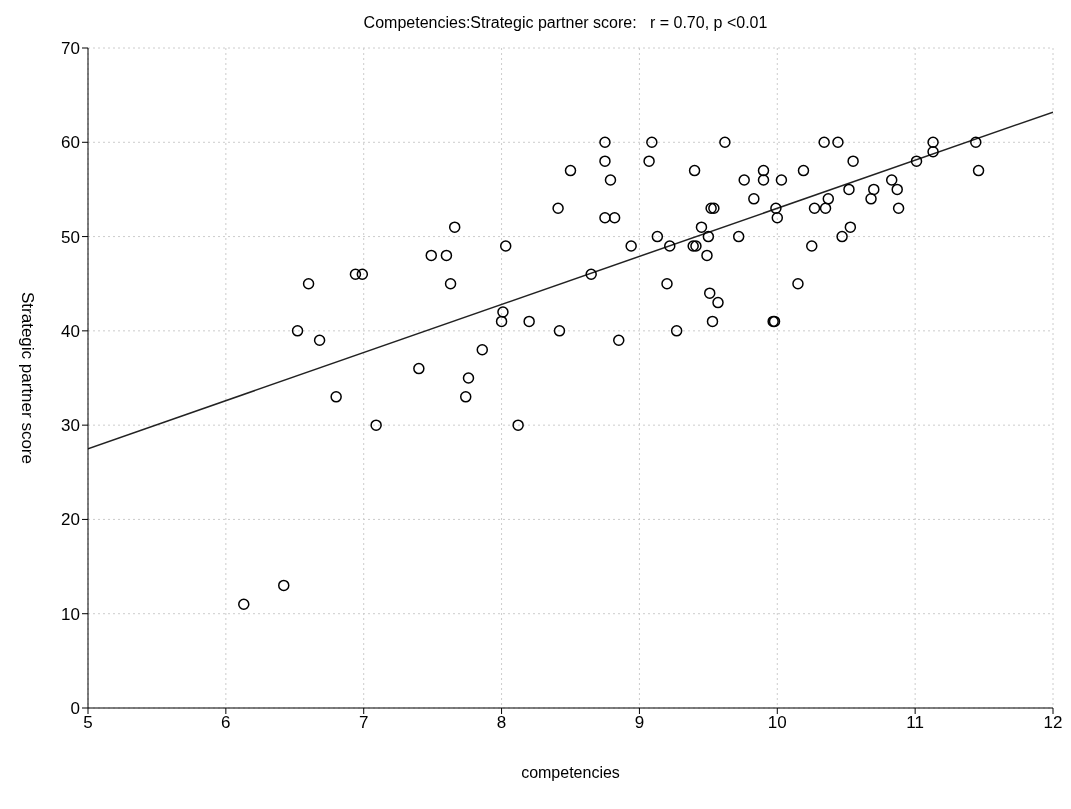 Image resolution: width=1071 pixels, height=809 pixels. I want to click on y-tick-label: 60, so click(70, 143).